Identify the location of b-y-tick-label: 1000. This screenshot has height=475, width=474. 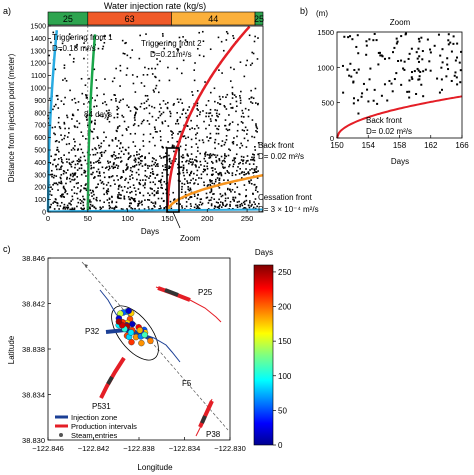
(325, 67).